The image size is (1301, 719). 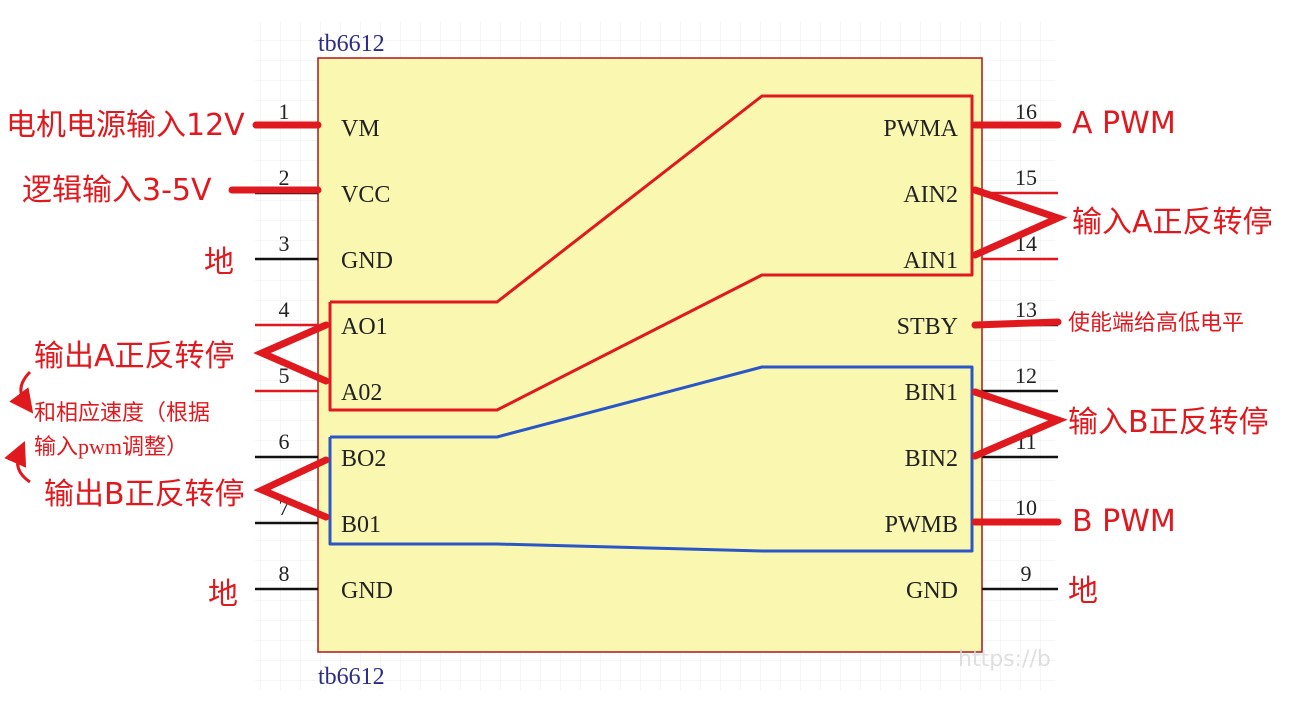 What do you see at coordinates (284, 573) in the screenshot?
I see `pin-number: 8` at bounding box center [284, 573].